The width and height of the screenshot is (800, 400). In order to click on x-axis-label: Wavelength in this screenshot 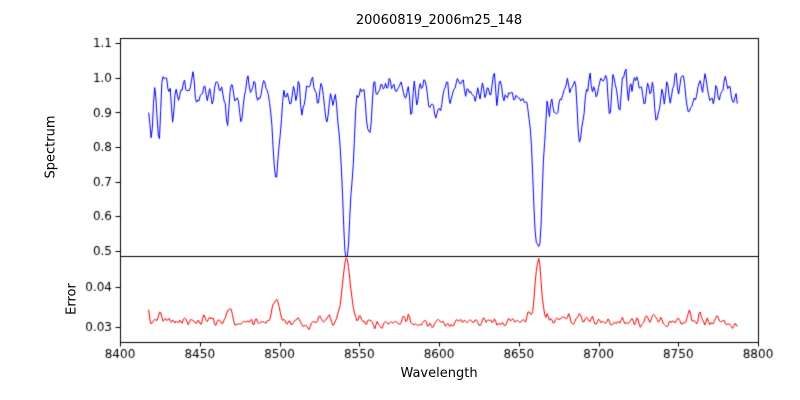, I will do `click(439, 373)`.